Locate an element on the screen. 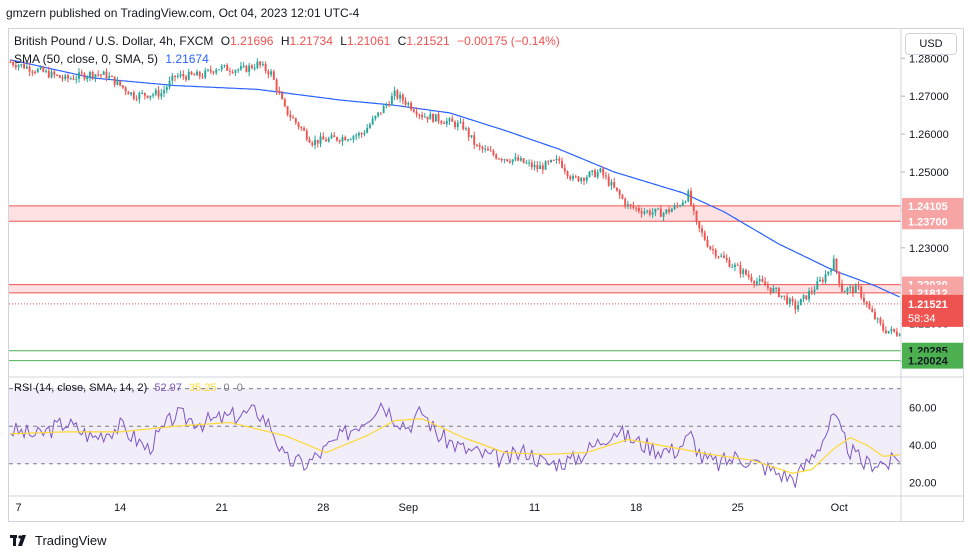 The image size is (970, 557). currency-button: USD is located at coordinates (931, 44).